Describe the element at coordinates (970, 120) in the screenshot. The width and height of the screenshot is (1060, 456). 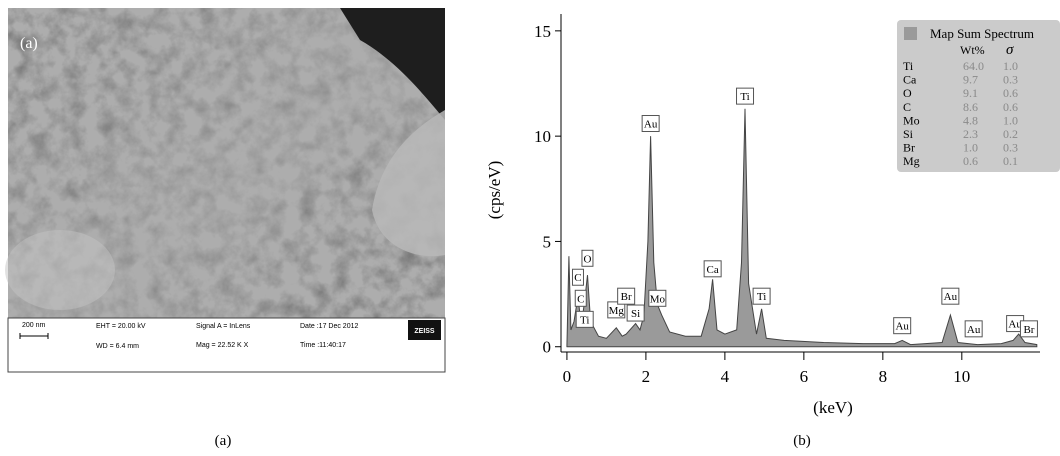
I see `legend-cell: 4.8` at that location.